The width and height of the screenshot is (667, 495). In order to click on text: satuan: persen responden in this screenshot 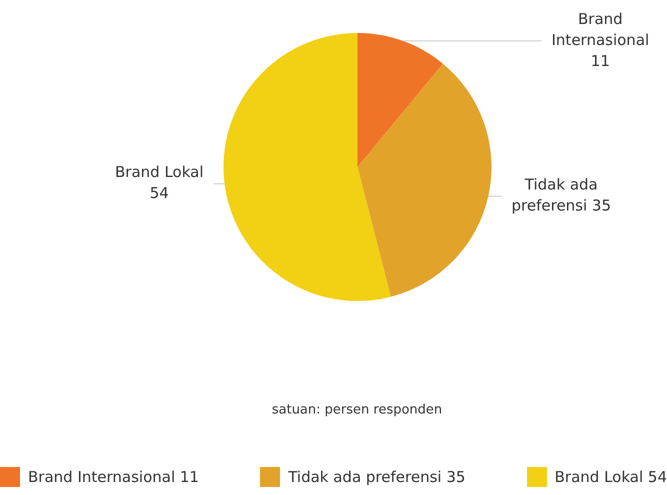, I will do `click(357, 410)`.